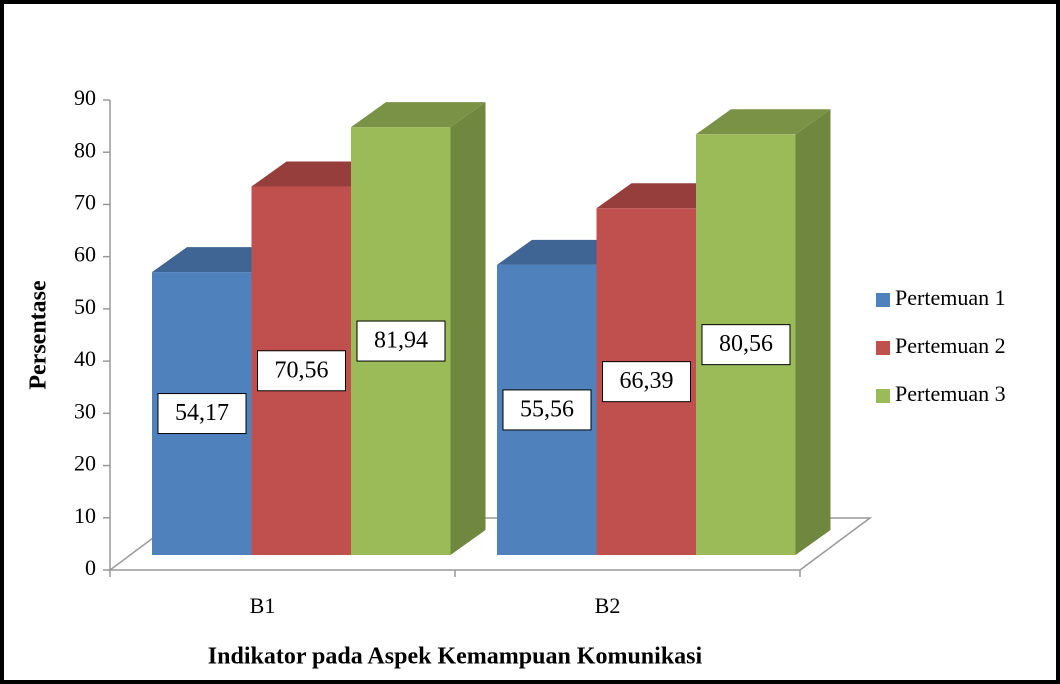 The width and height of the screenshot is (1060, 684). What do you see at coordinates (950, 345) in the screenshot?
I see `legend-label: Pertemuan 2` at bounding box center [950, 345].